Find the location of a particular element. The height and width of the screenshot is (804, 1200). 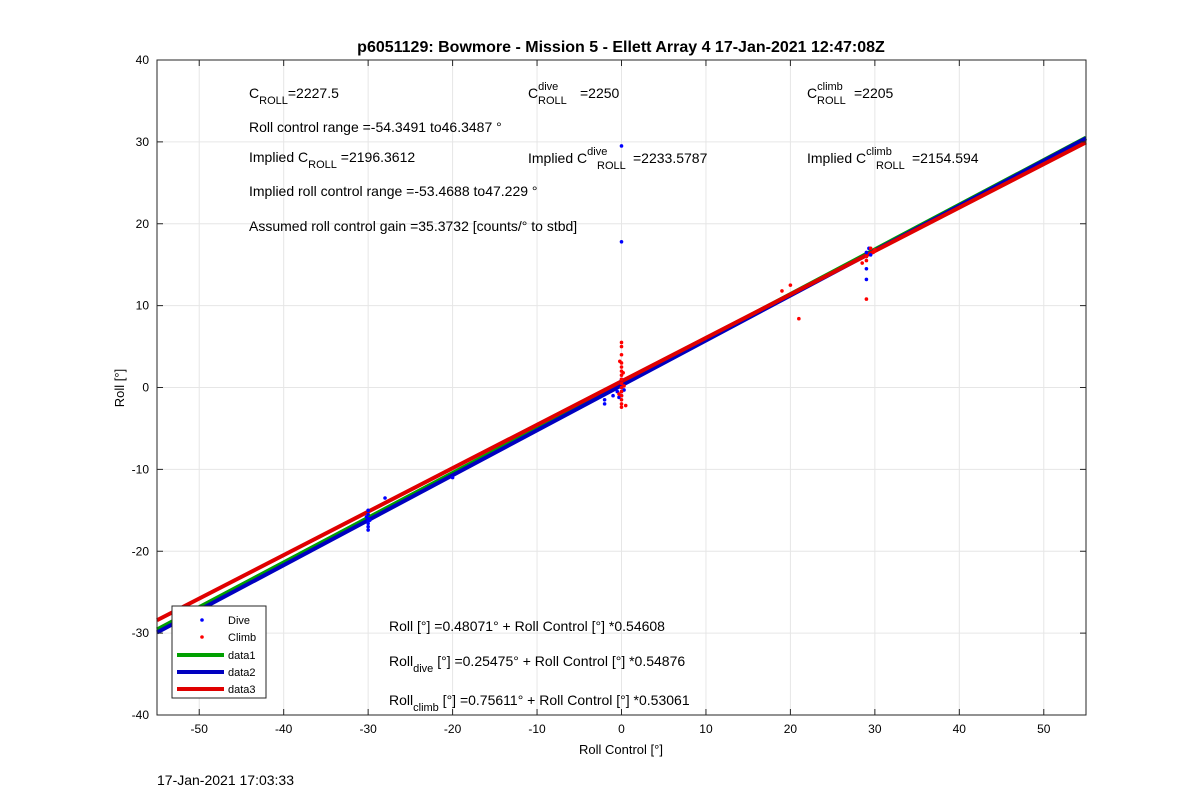

annotation-implied-c-roll-dive-sub: ROLL is located at coordinates (611, 166).